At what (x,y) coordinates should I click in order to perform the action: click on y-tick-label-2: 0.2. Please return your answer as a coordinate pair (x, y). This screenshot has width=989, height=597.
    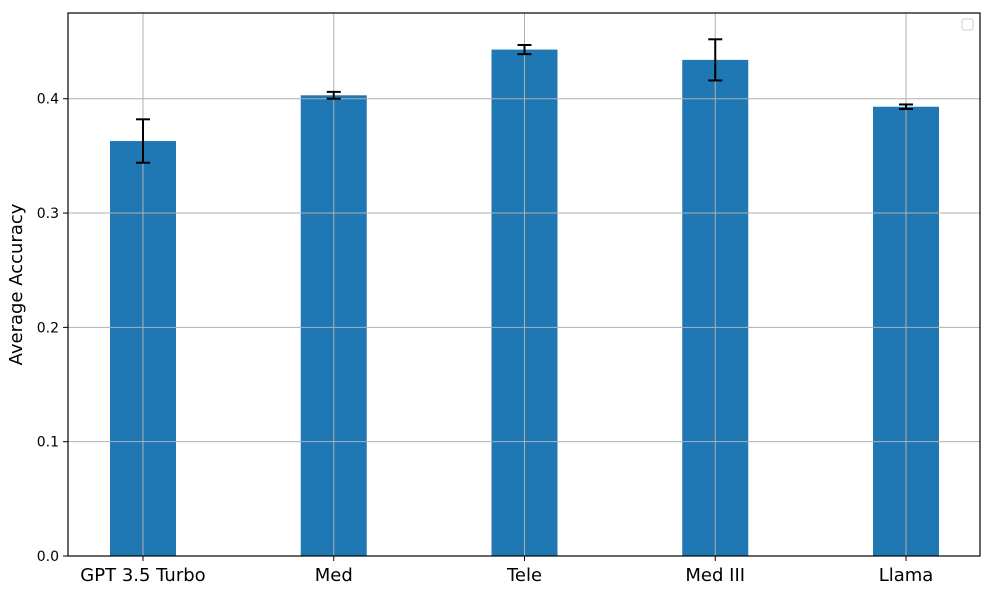
    Looking at the image, I should click on (48, 328).